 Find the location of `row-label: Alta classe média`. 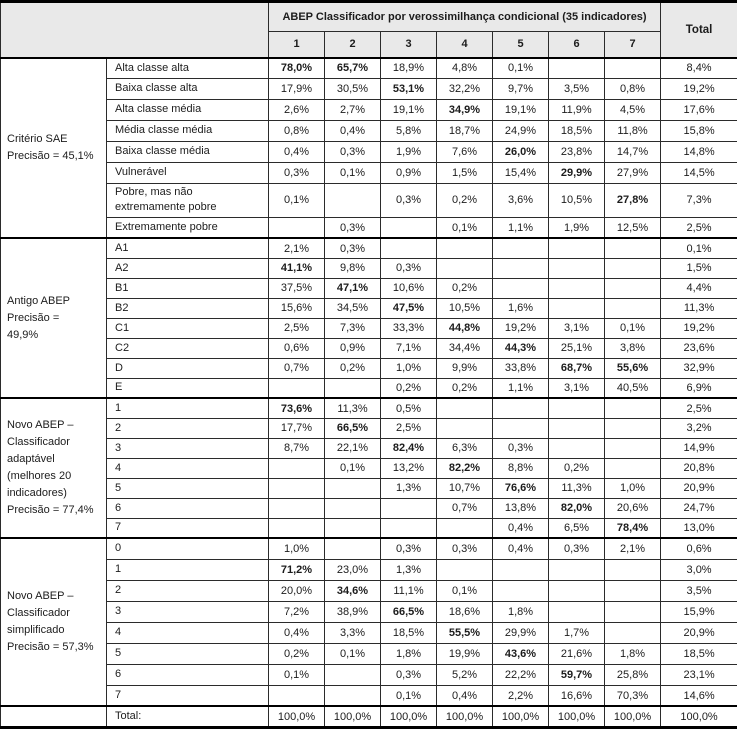

row-label: Alta classe média is located at coordinates (187, 110).